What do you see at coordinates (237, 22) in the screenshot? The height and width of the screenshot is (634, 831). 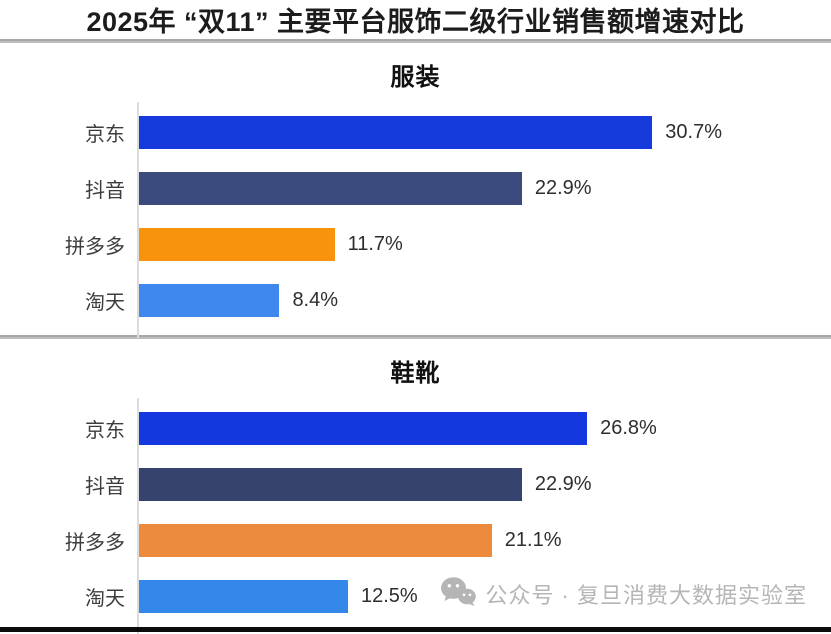 I see `page-title-prefix: 2025年 “双11” 主要平台` at bounding box center [237, 22].